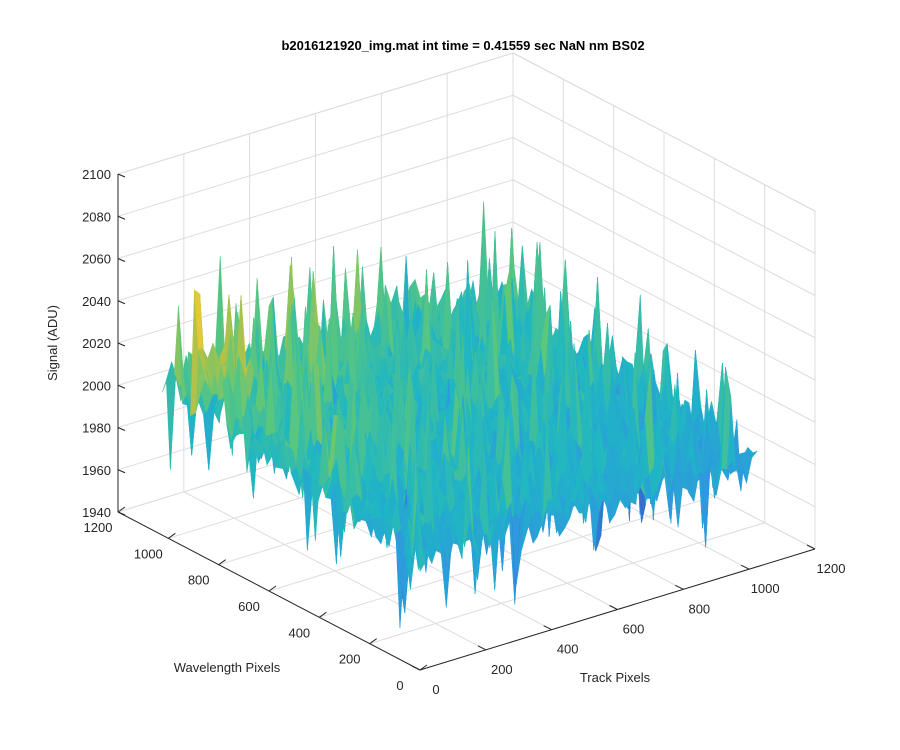  What do you see at coordinates (831, 568) in the screenshot?
I see `x-tick-label: 1200` at bounding box center [831, 568].